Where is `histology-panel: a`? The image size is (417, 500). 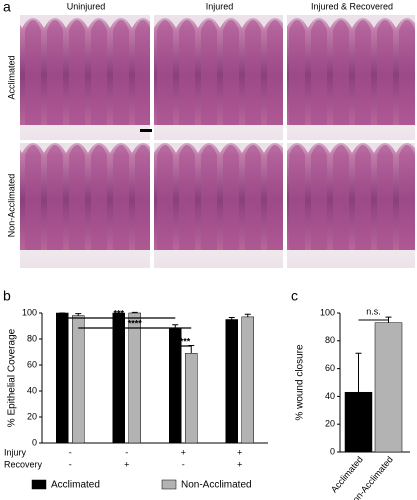 histology-panel: a is located at coordinates (7, 7).